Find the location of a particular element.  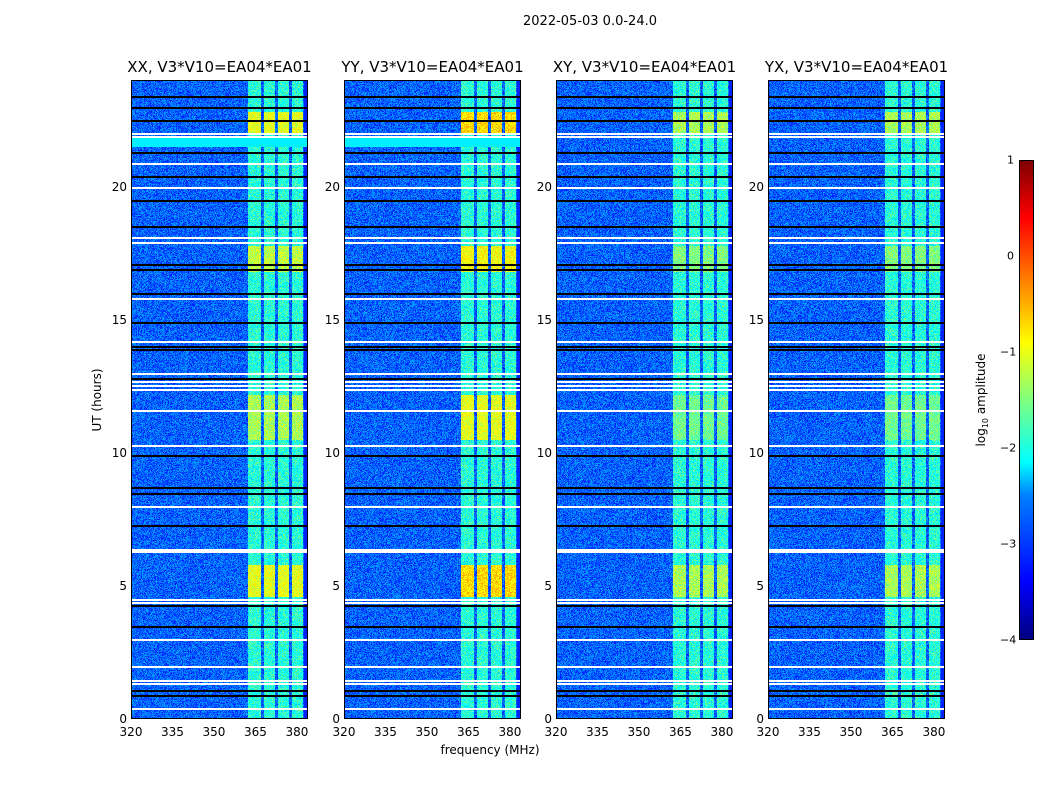

colorbar-tick-label: 1 is located at coordinates (1010, 160).